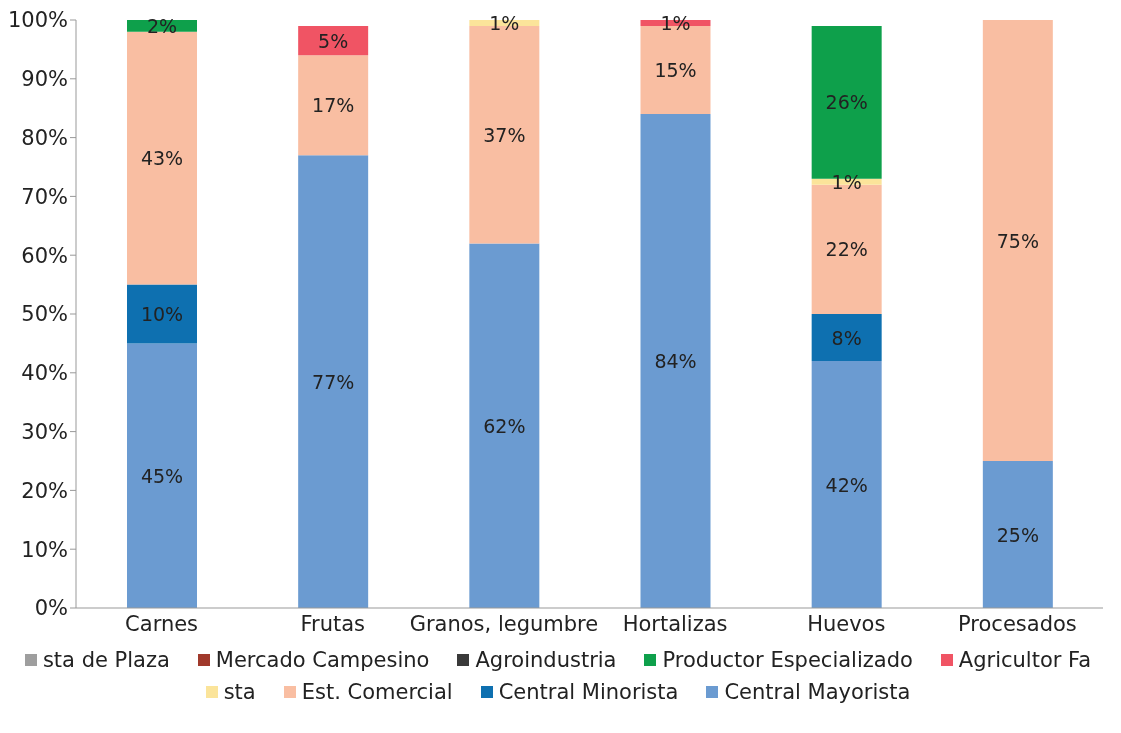 This screenshot has height=733, width=1121. I want to click on data-label: 45%, so click(162, 475).